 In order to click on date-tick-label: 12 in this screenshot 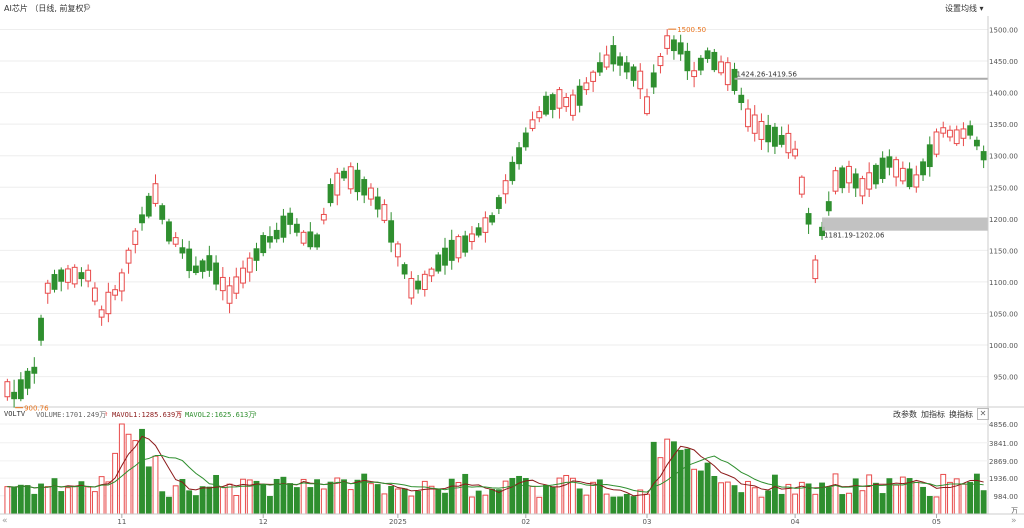, I will do `click(263, 522)`.